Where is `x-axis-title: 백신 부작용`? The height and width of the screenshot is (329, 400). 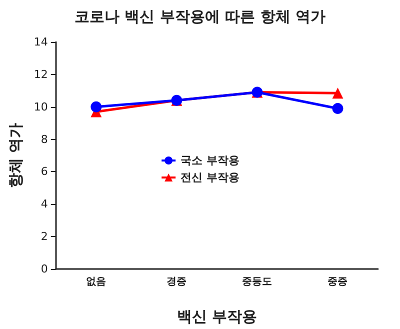
x-axis-title: 백신 부작용 is located at coordinates (217, 317).